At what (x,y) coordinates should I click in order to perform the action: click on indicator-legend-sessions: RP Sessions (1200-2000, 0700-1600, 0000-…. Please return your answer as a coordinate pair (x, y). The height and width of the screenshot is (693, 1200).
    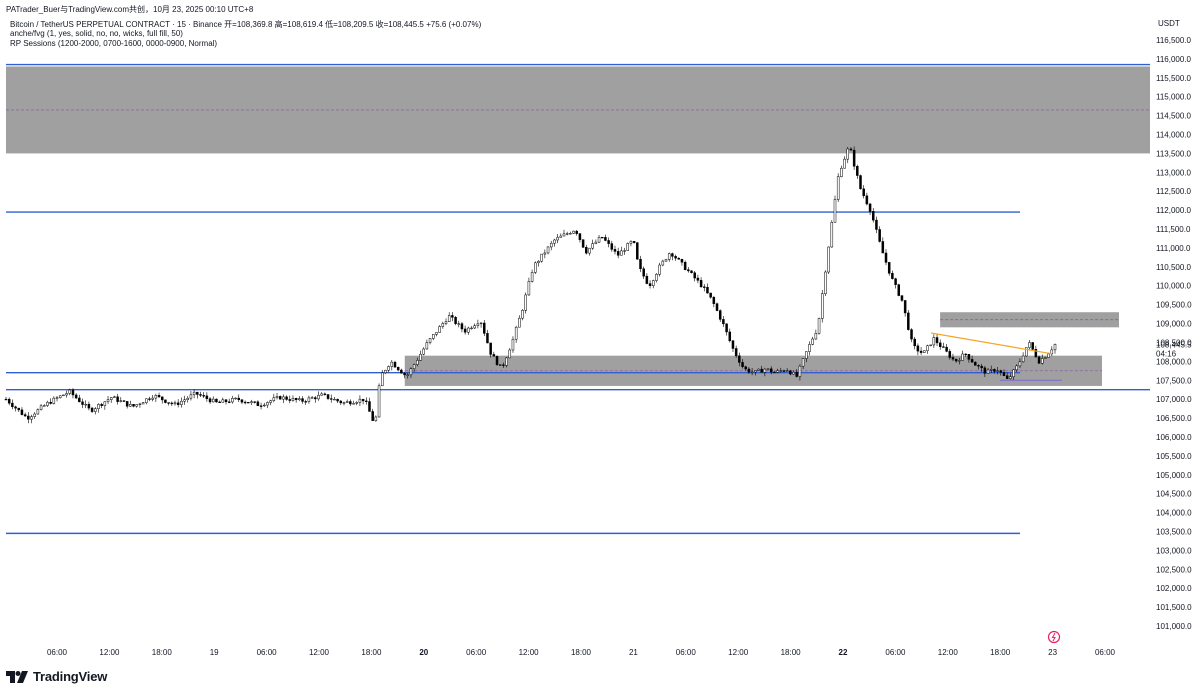
    Looking at the image, I should click on (114, 43).